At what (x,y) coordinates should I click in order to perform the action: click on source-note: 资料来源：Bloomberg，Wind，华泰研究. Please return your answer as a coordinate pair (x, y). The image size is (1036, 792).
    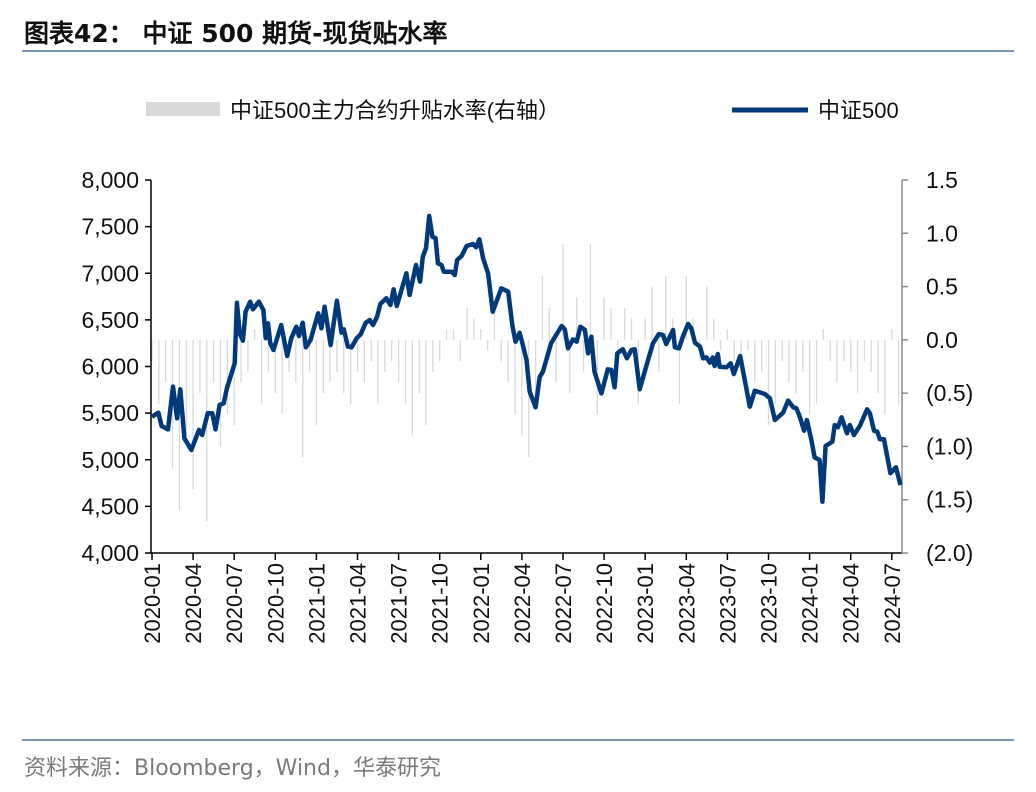
    Looking at the image, I should click on (232, 768).